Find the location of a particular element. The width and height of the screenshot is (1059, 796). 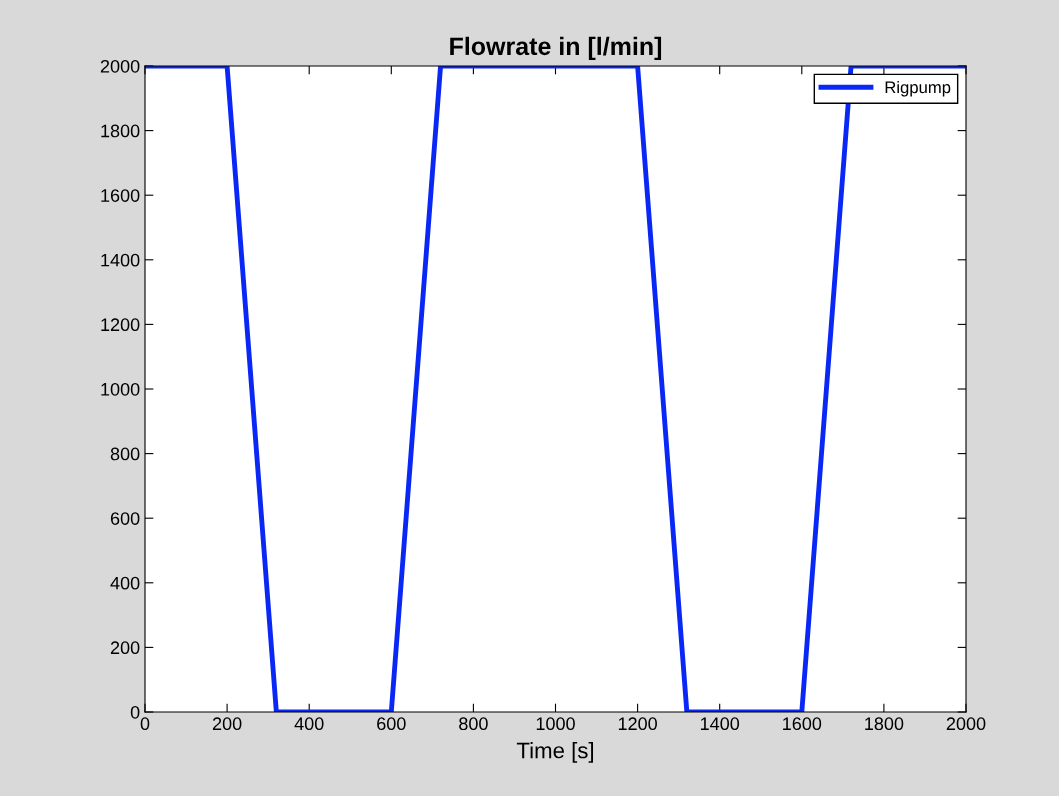

y-tick-label: 200 is located at coordinates (125, 648).